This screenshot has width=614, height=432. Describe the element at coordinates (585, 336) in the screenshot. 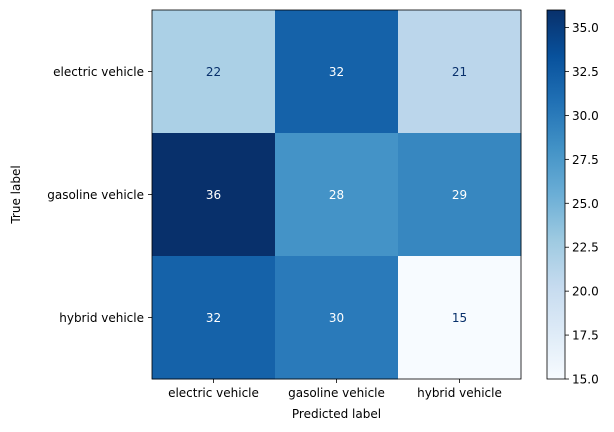

I see `colorbar-tick-label: 17.5` at that location.